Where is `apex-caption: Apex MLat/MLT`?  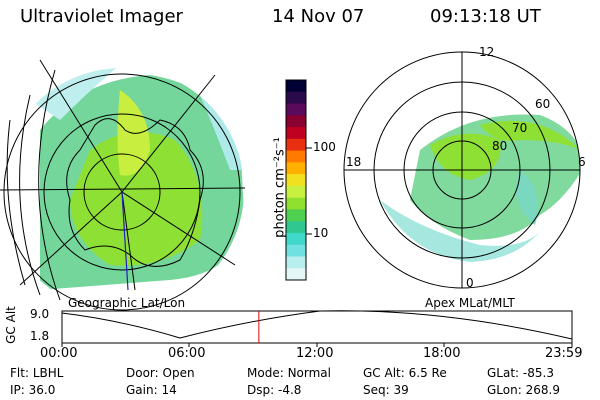
apex-caption: Apex MLat/MLT is located at coordinates (470, 303).